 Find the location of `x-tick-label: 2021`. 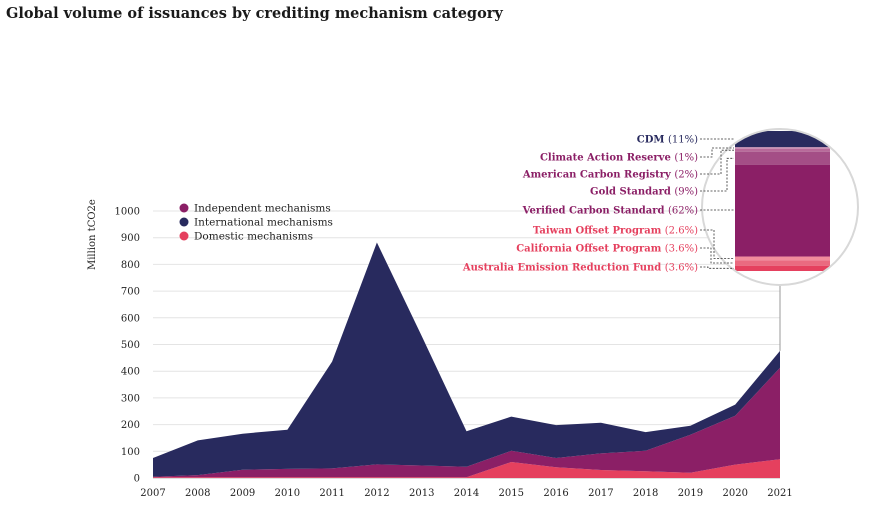

x-tick-label: 2021 is located at coordinates (779, 493).